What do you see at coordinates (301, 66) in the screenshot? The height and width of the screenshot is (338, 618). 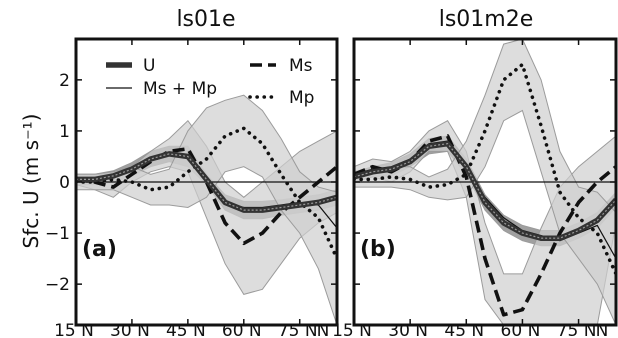 I see `legend-label: Ms` at bounding box center [301, 66].